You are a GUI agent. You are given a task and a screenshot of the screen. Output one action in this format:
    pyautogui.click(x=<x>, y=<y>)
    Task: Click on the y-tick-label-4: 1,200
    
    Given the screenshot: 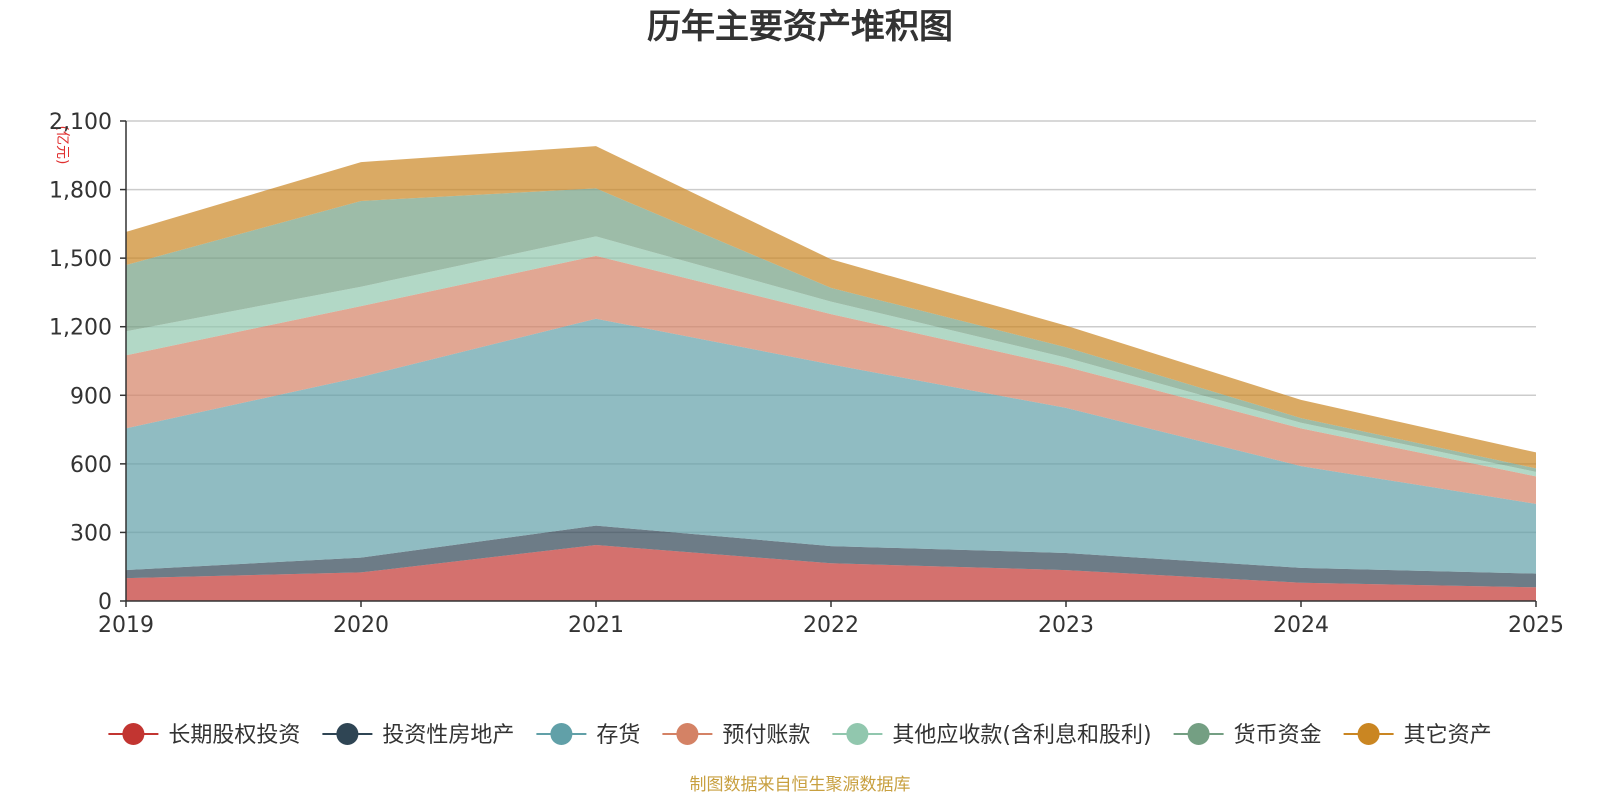 What is the action you would take?
    pyautogui.click(x=80, y=328)
    